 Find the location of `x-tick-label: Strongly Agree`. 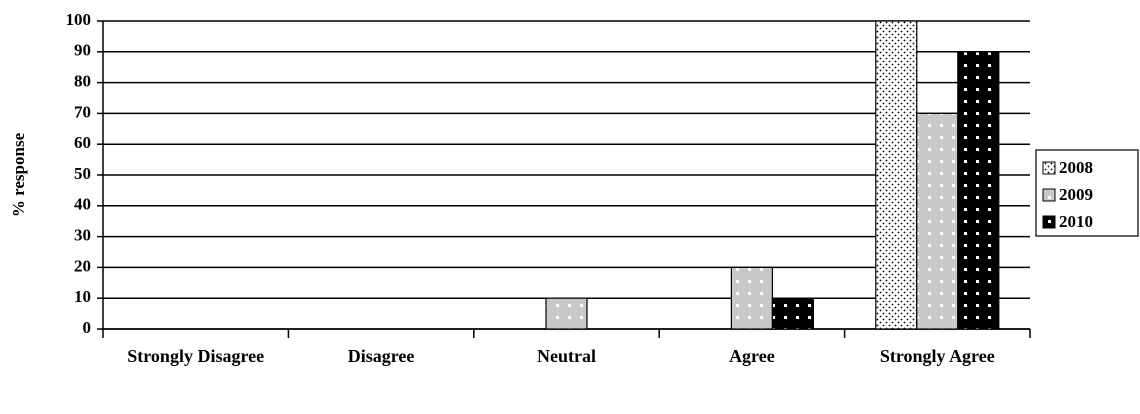

x-tick-label: Strongly Agree is located at coordinates (937, 356).